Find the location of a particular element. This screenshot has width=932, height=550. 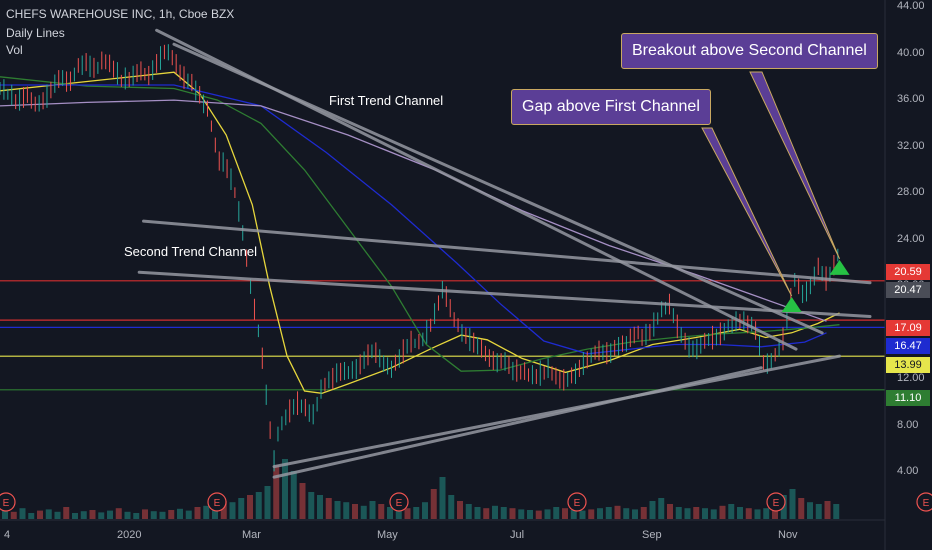

price-level-label: 16.47 is located at coordinates (908, 346).